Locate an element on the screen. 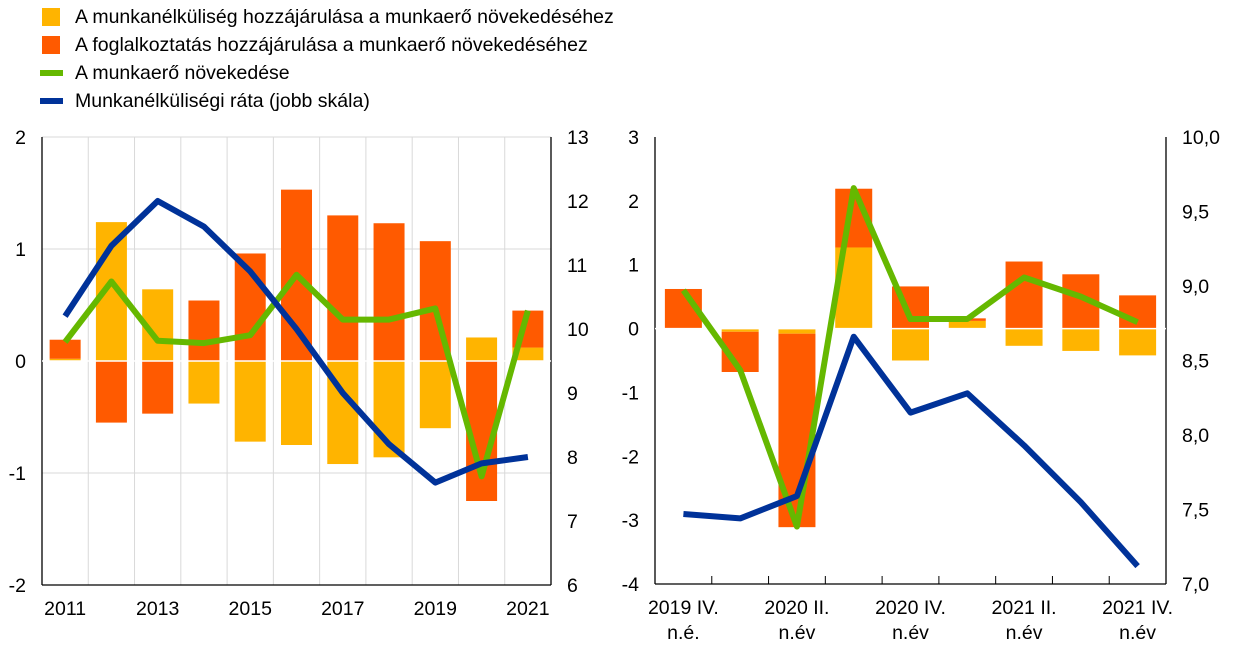 The width and height of the screenshot is (1240, 651). x-tick-label: 2020 II. is located at coordinates (796, 608).